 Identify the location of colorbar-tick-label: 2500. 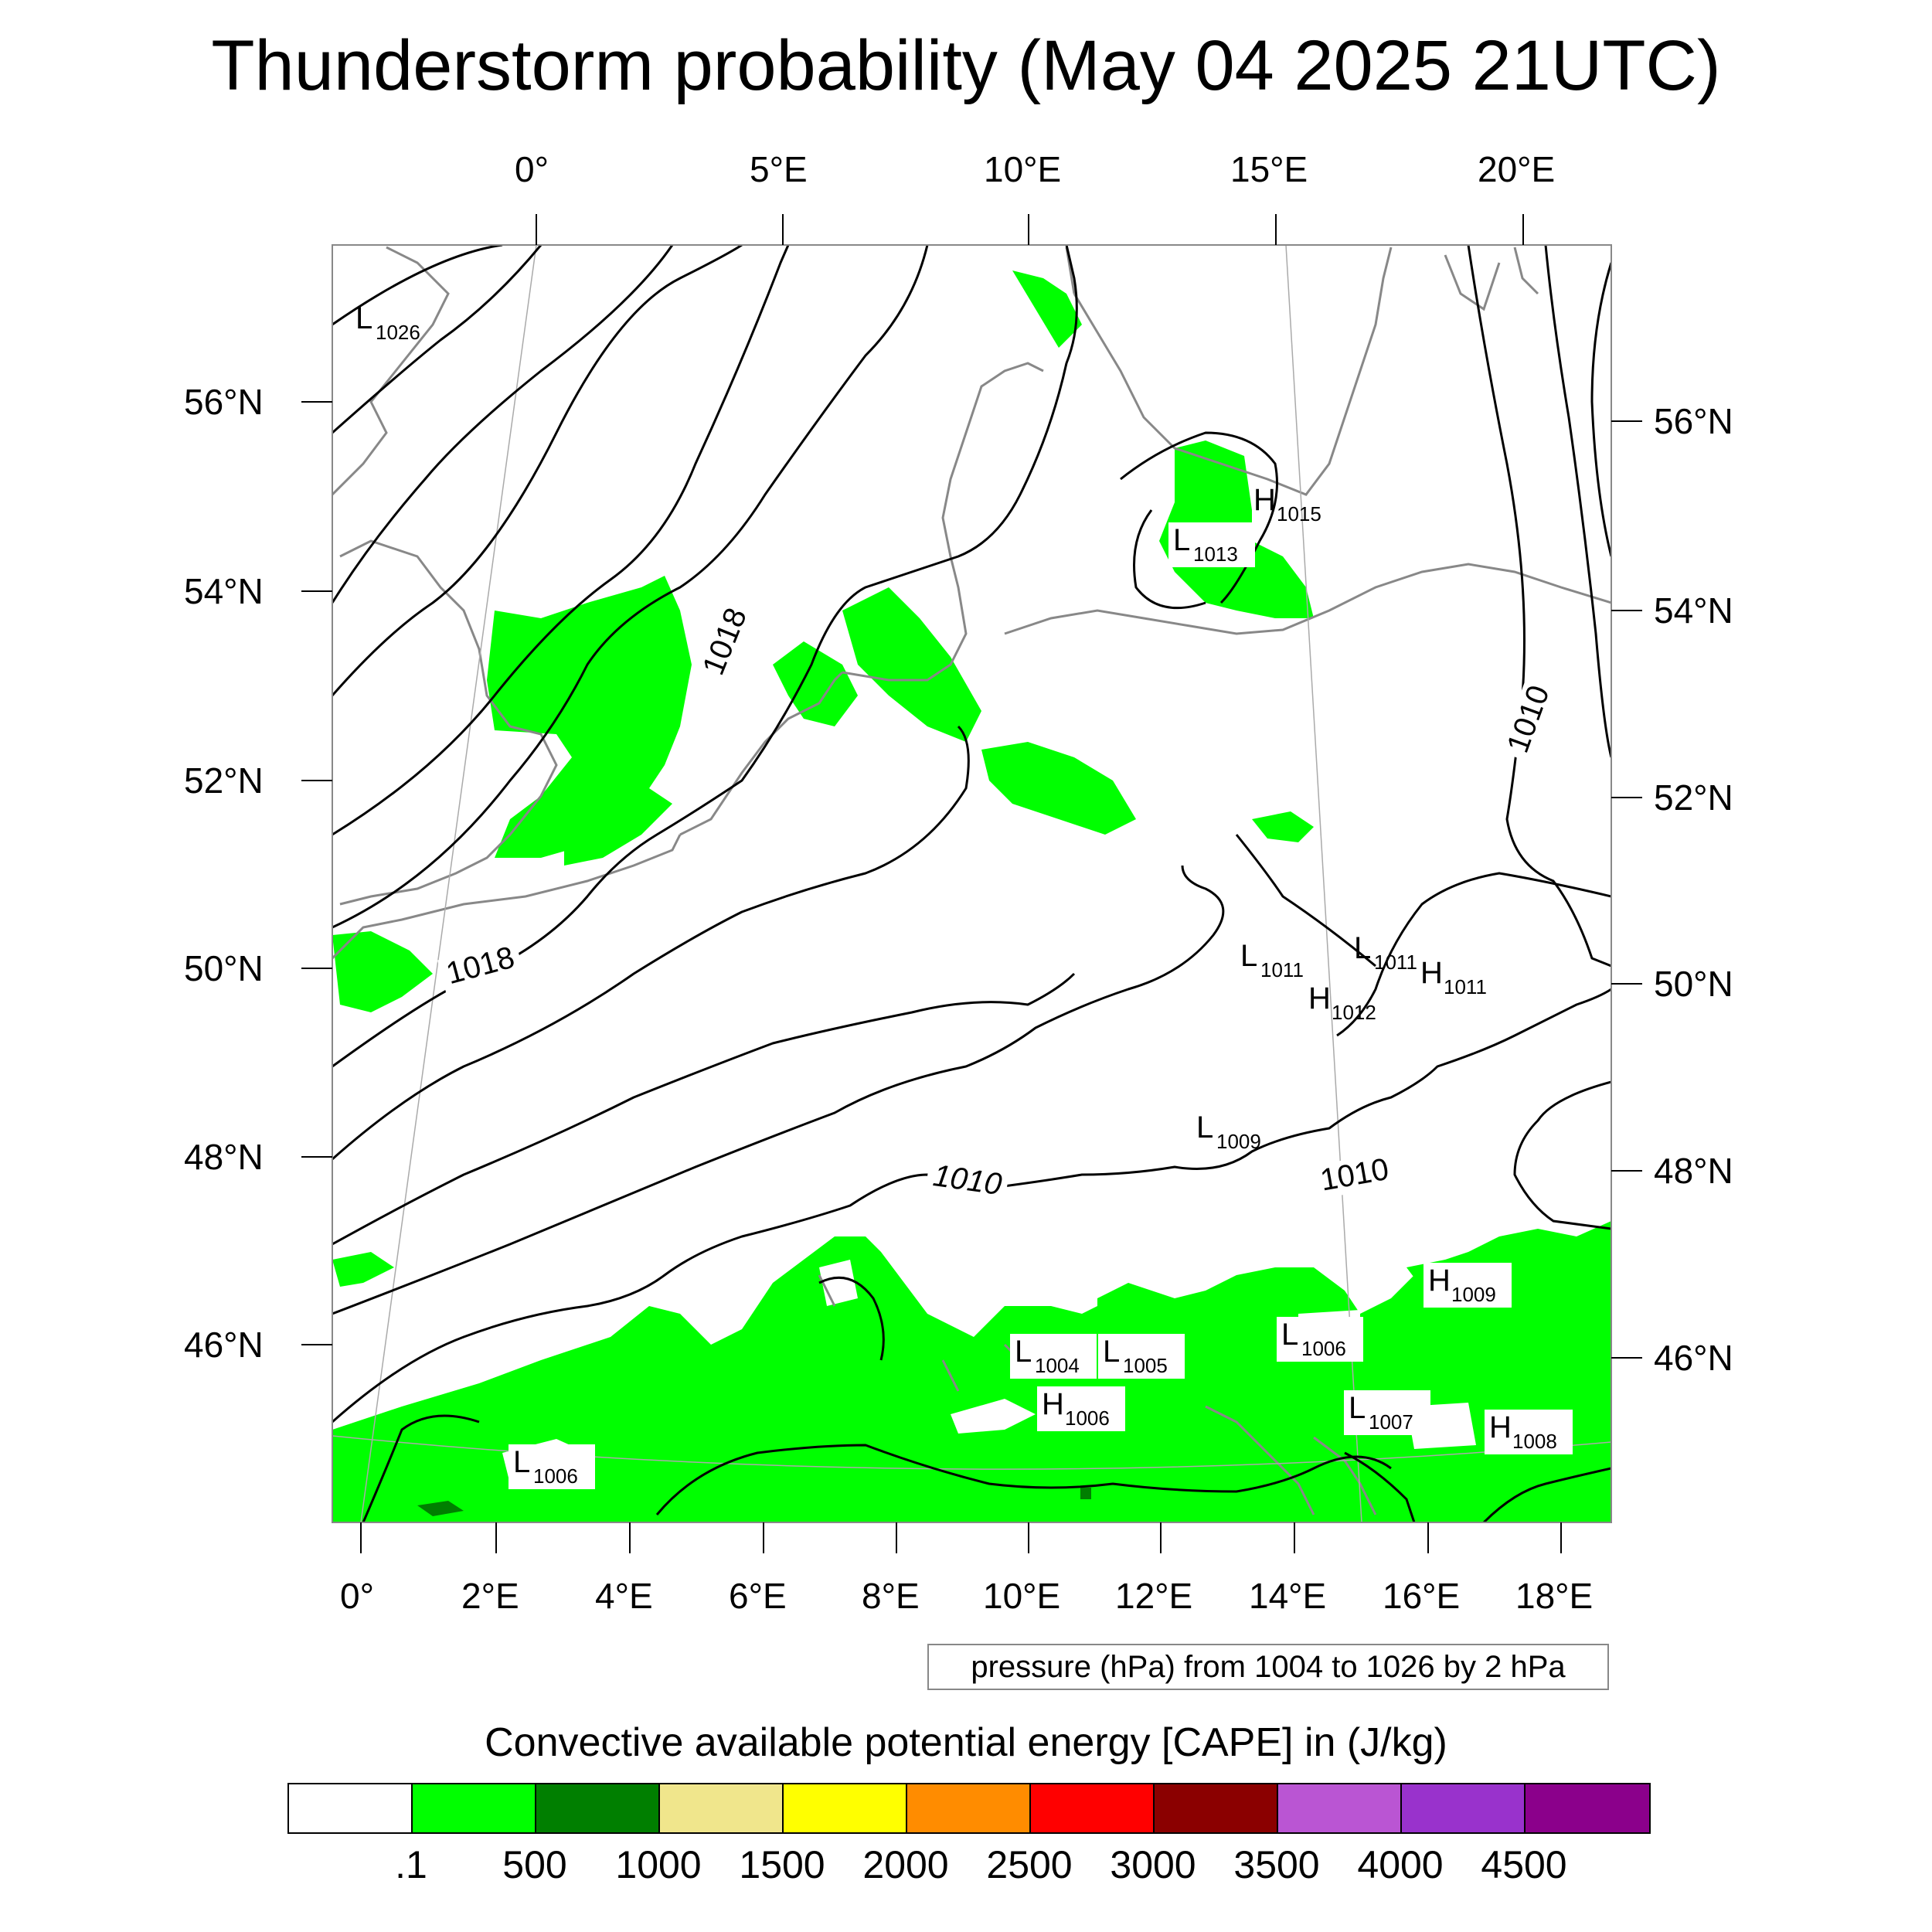
(1029, 1865).